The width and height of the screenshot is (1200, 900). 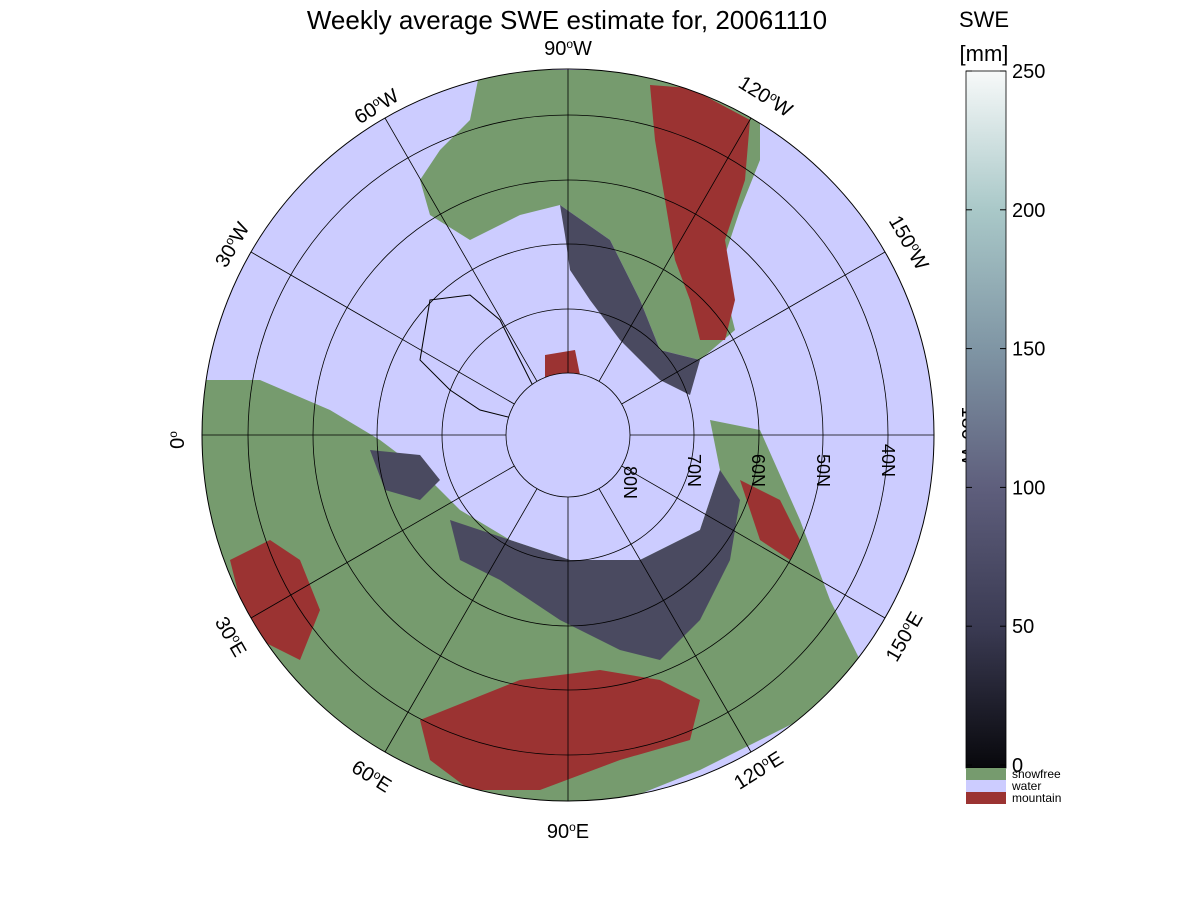 What do you see at coordinates (1028, 350) in the screenshot?
I see `colorbar-tick-label: 150` at bounding box center [1028, 350].